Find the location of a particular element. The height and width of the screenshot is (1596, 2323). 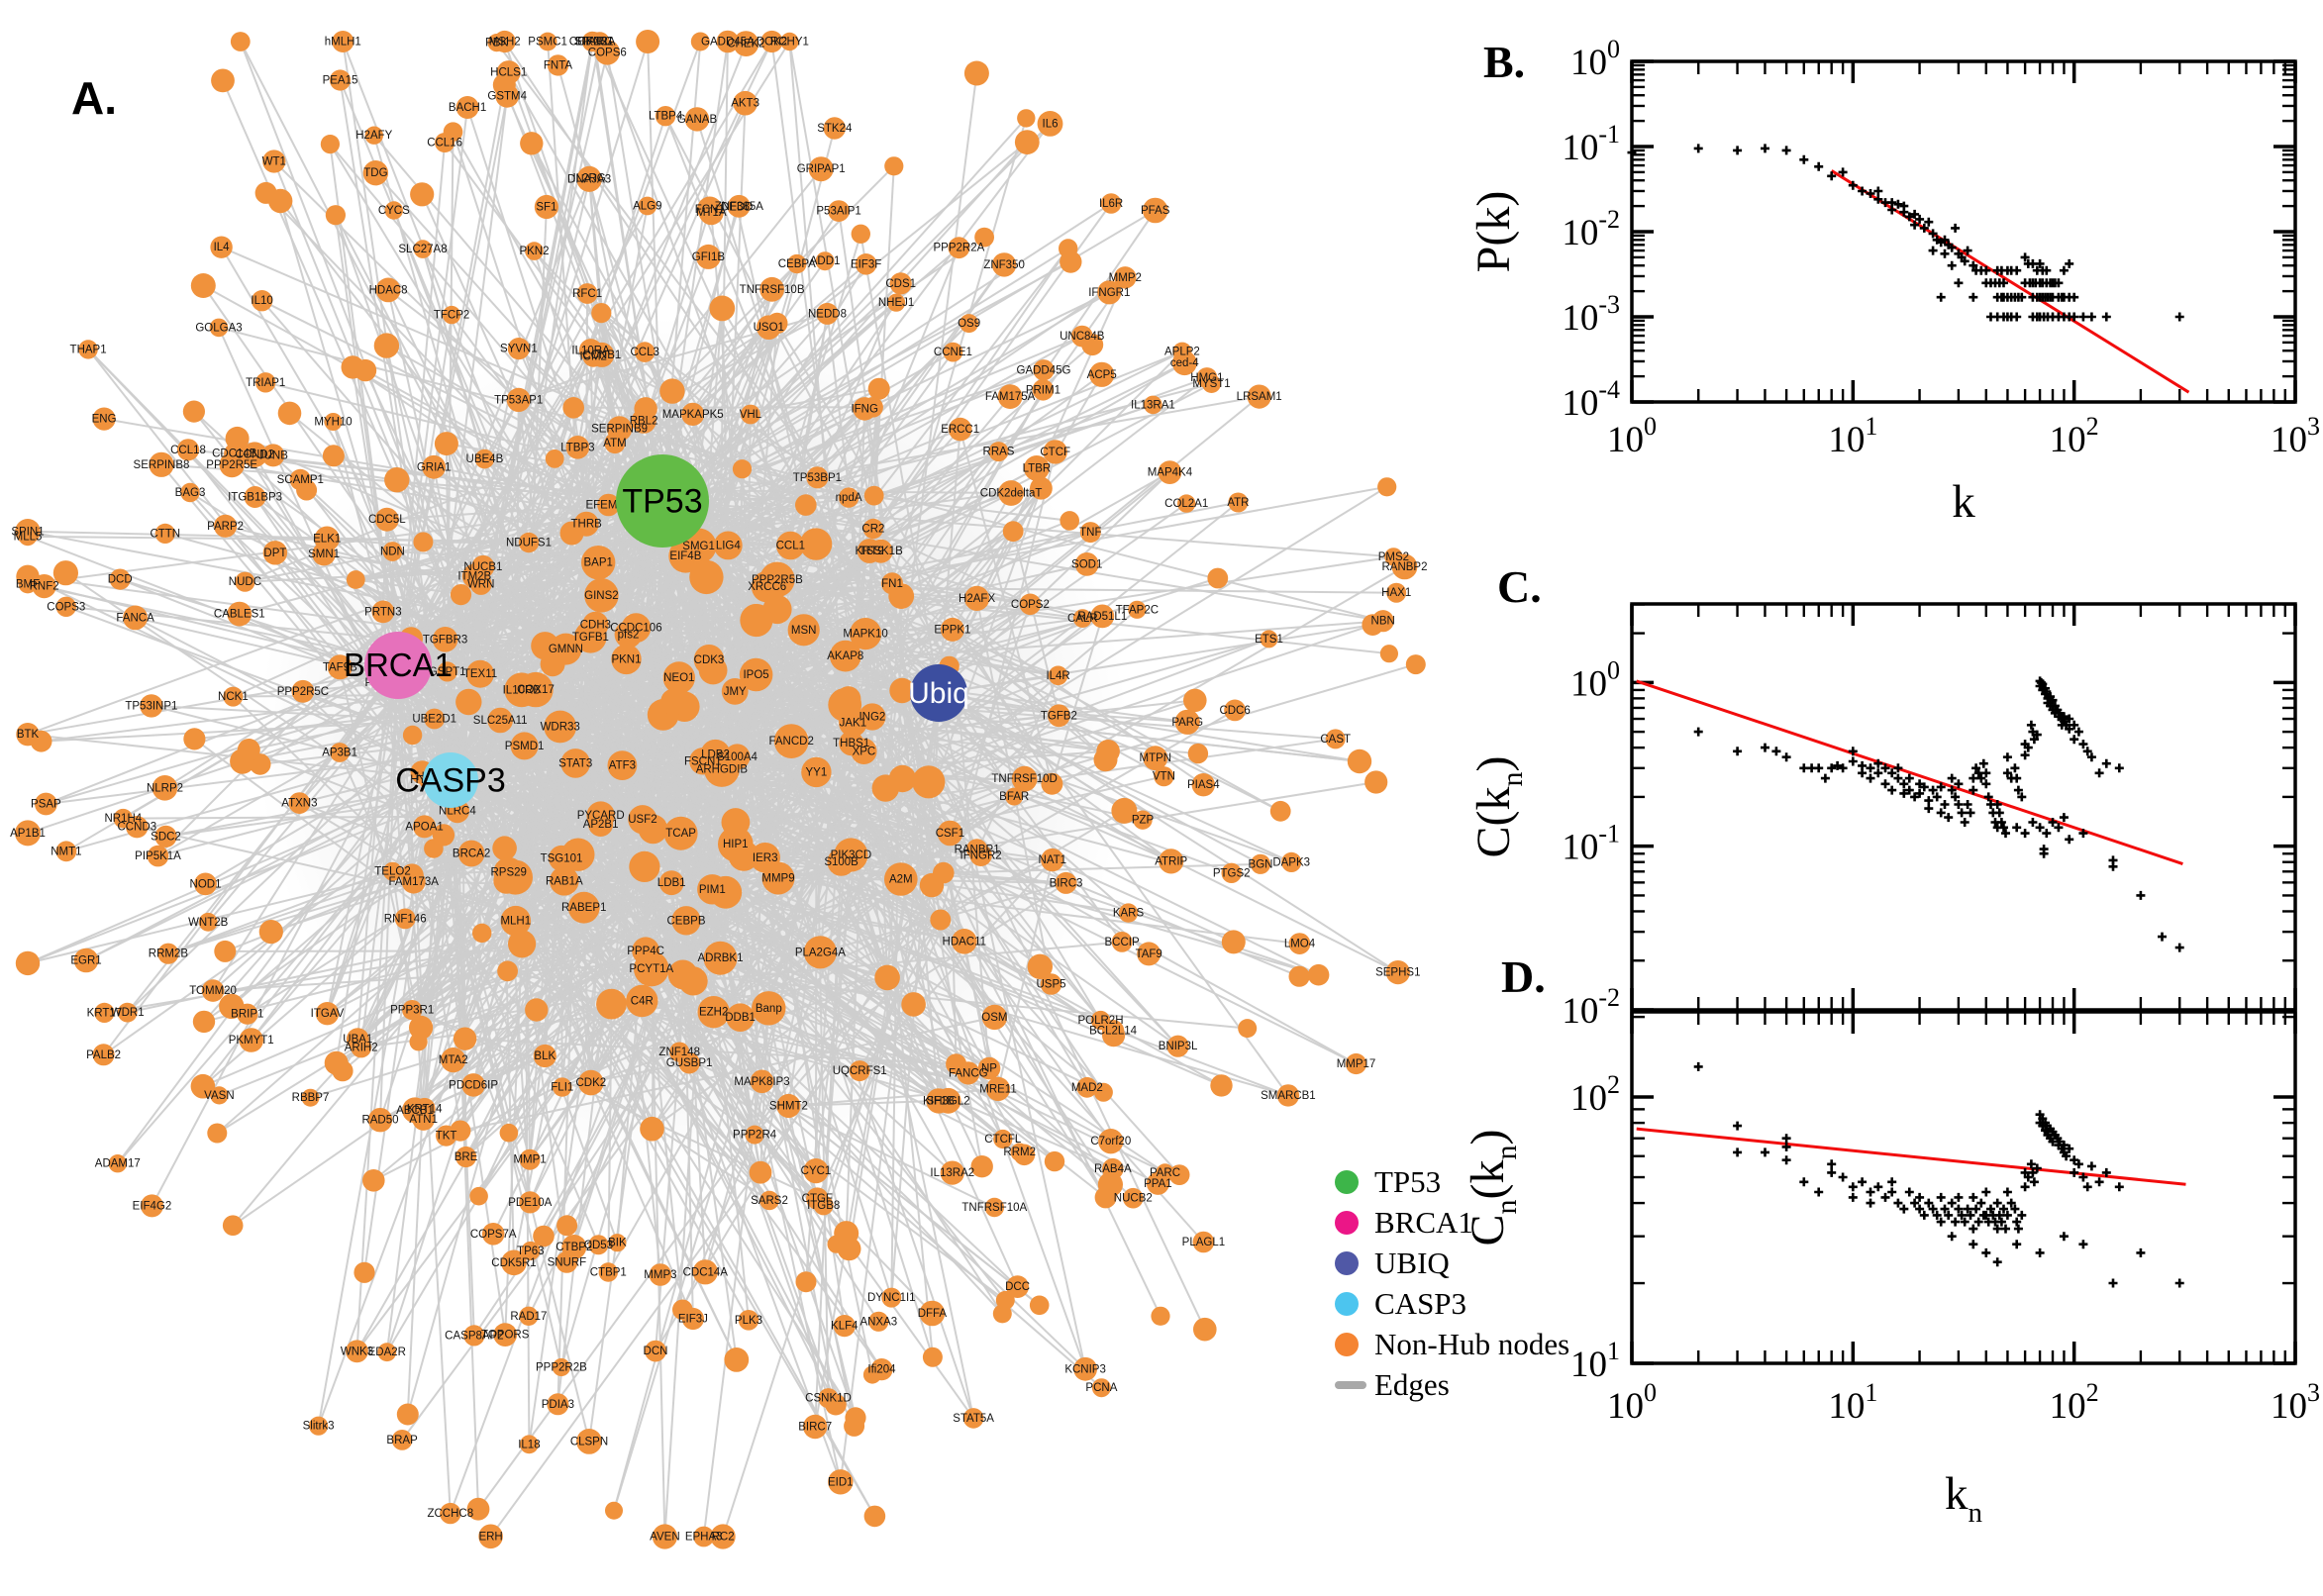

svg-text: PMS2 is located at coordinates (1393, 557).